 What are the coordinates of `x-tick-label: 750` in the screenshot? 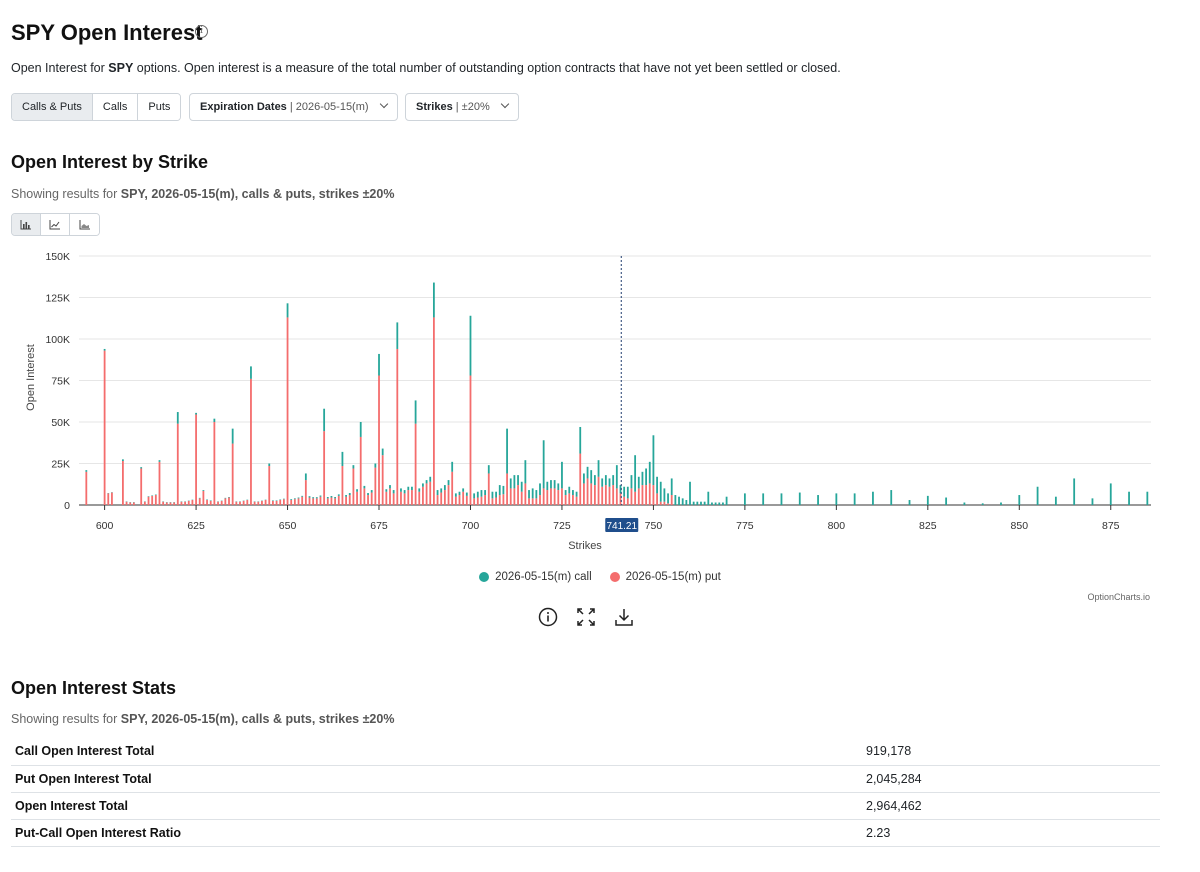 It's located at (654, 526).